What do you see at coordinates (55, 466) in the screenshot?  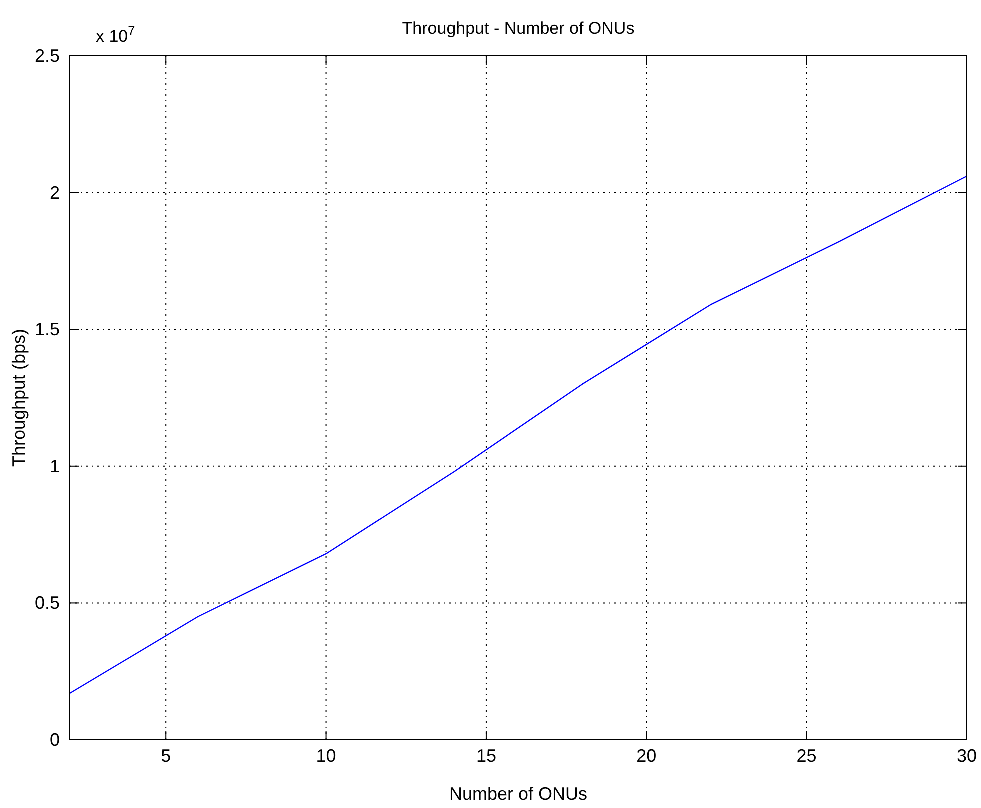 I see `y-tick-label: 1` at bounding box center [55, 466].